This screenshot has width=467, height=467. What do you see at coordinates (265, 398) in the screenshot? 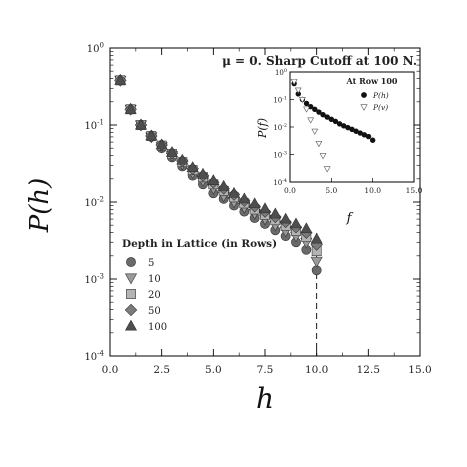
I see `main-x-axis-label: h` at bounding box center [265, 398].